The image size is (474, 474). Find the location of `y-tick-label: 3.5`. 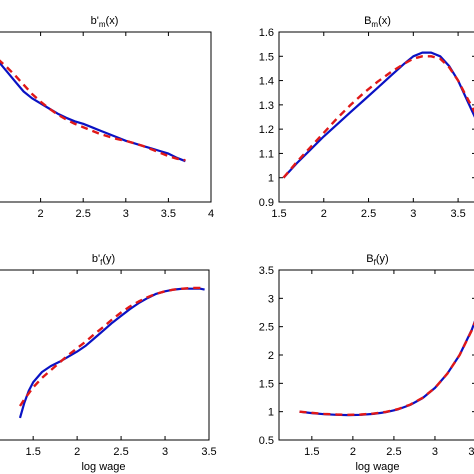

y-tick-label: 3.5 is located at coordinates (266, 271).